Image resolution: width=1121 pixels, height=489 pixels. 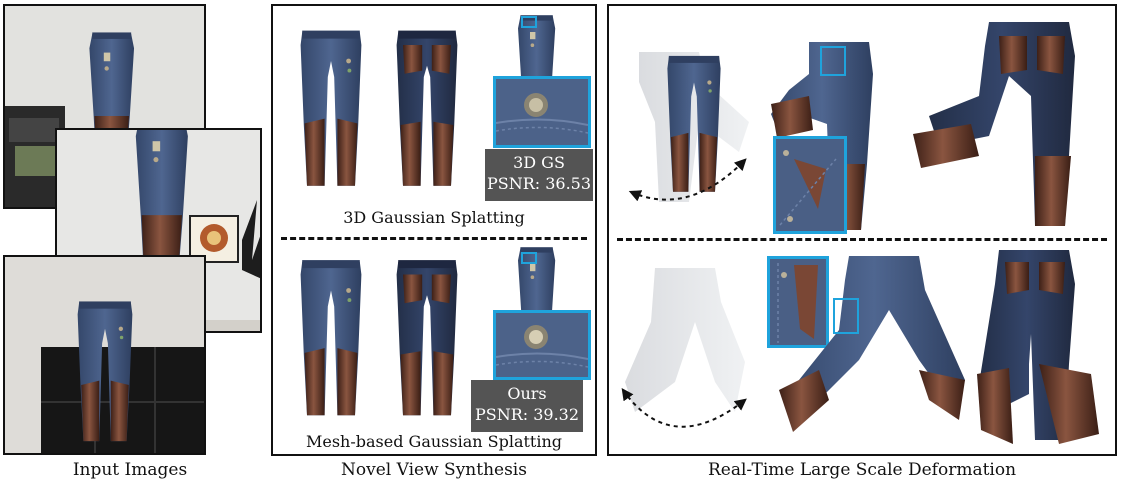 What do you see at coordinates (130, 470) in the screenshot?
I see `caption-input-images: Input Images` at bounding box center [130, 470].